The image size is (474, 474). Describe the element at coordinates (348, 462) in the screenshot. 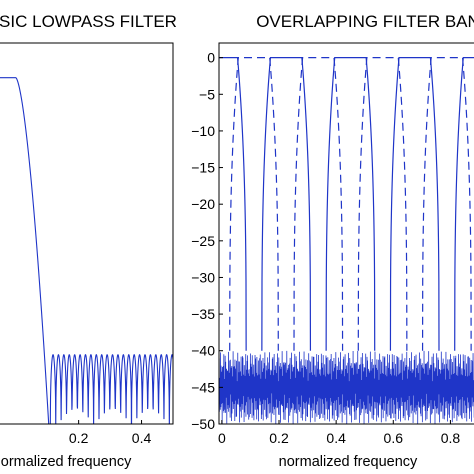

I see `right-x-axis-label: normalized frequency` at that location.